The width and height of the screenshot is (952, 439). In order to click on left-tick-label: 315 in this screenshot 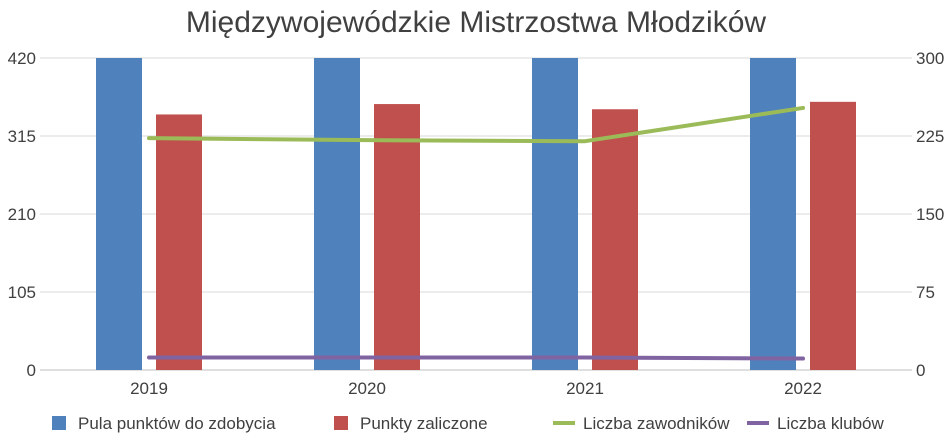, I will do `click(22, 136)`.